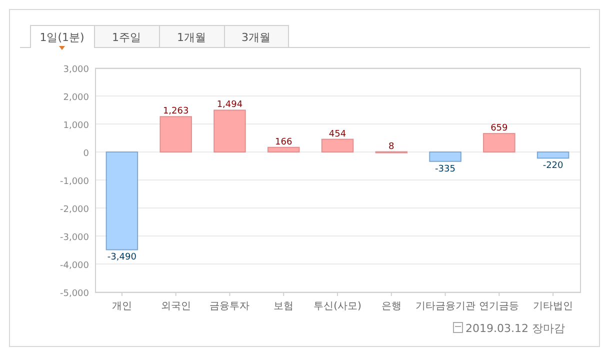  What do you see at coordinates (256, 37) in the screenshot?
I see `text: 3개월` at bounding box center [256, 37].